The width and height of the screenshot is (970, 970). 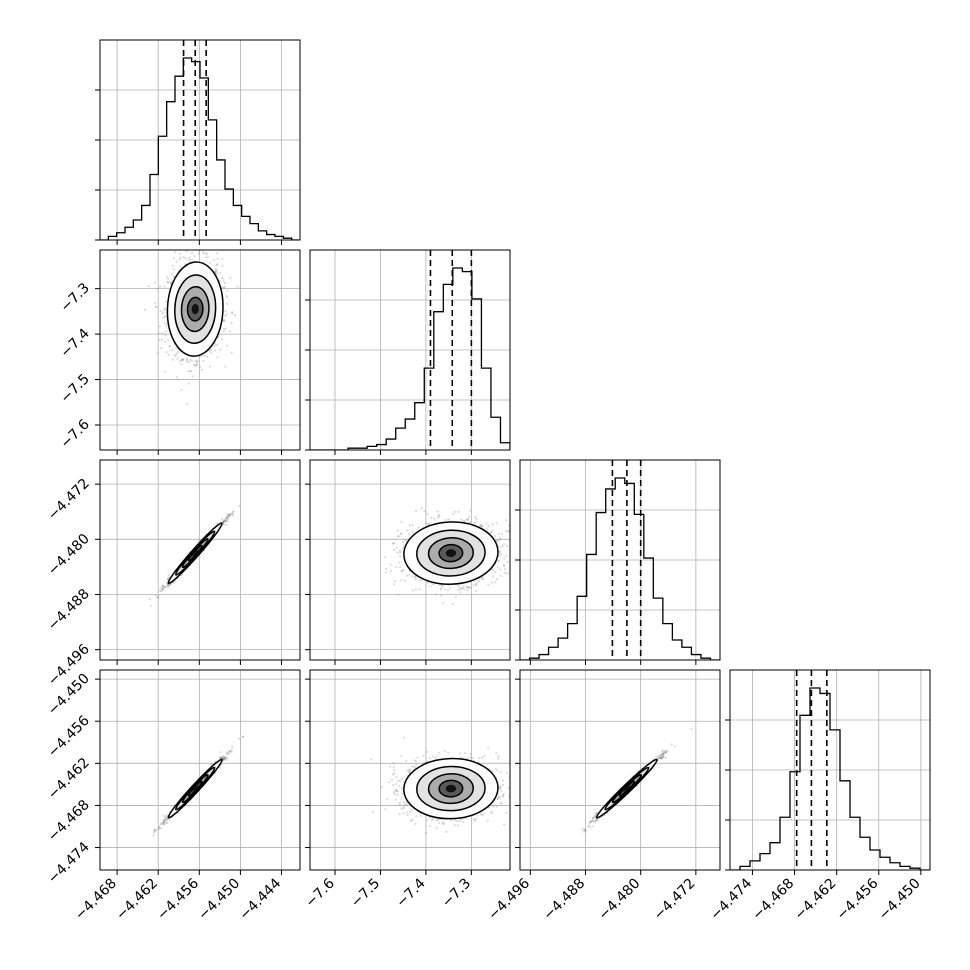 I want to click on panel-frame, so click(x=410, y=560).